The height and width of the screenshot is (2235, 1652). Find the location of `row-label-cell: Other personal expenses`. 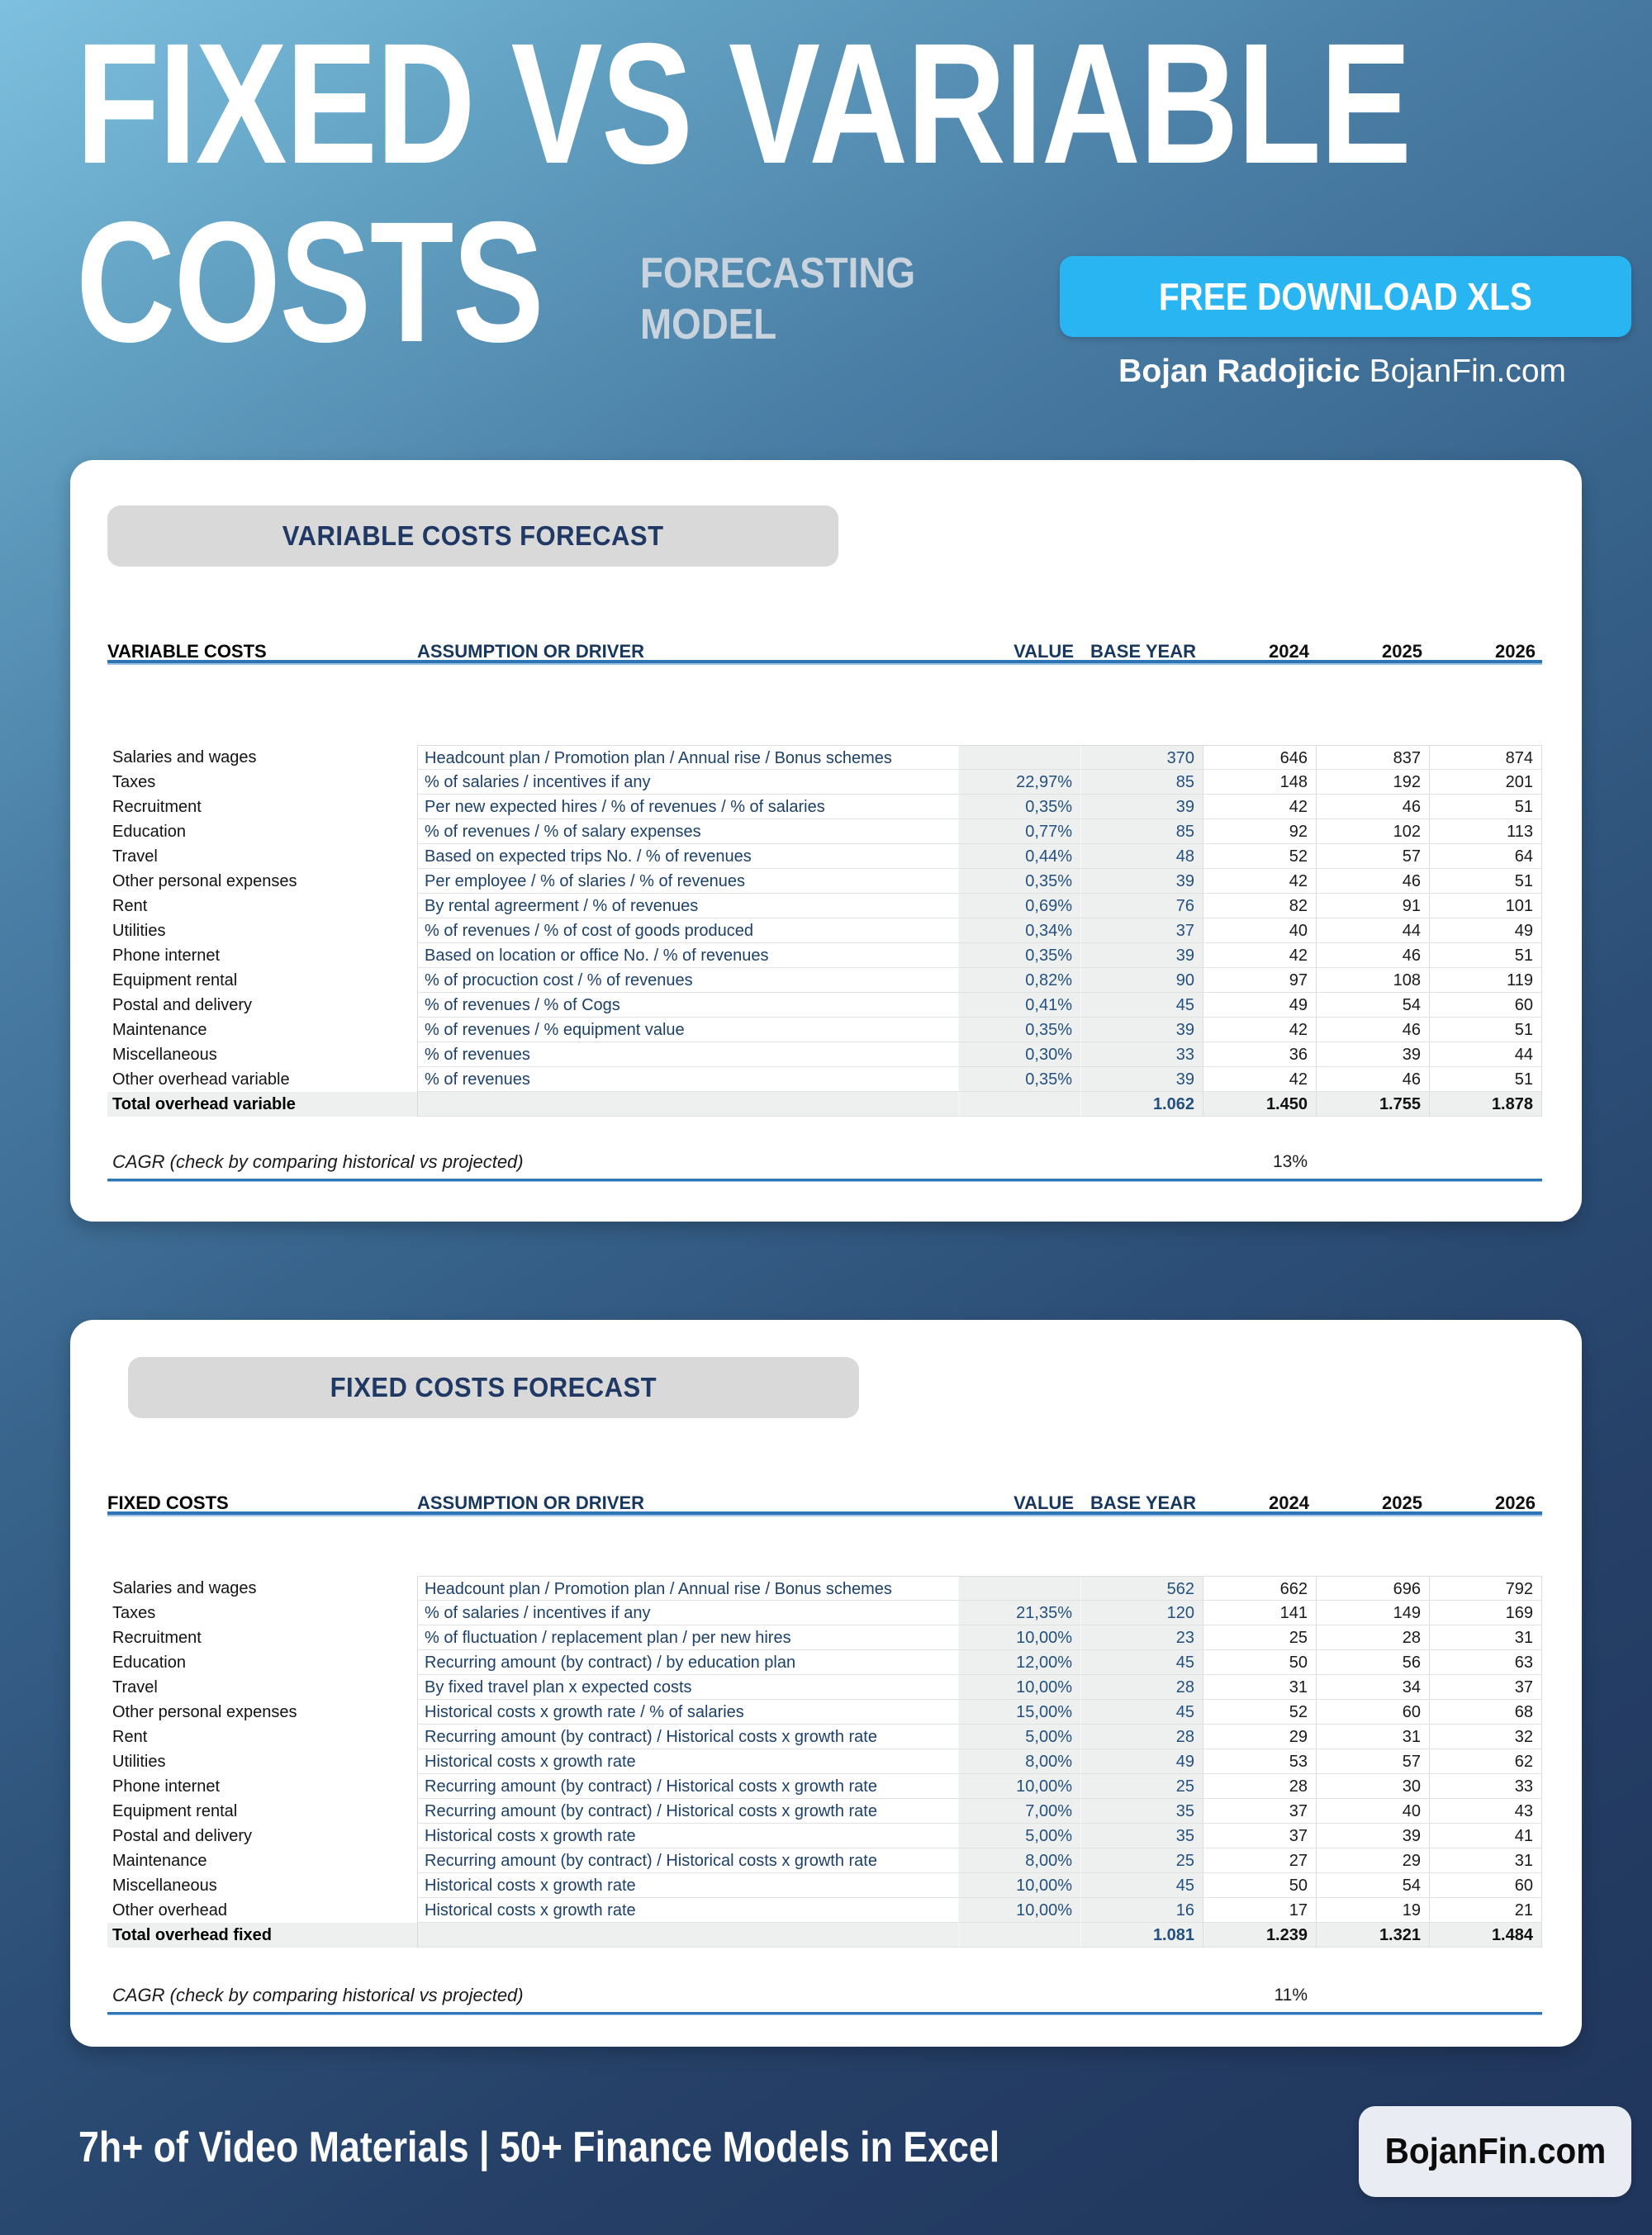

row-label-cell: Other personal expenses is located at coordinates (204, 1712).